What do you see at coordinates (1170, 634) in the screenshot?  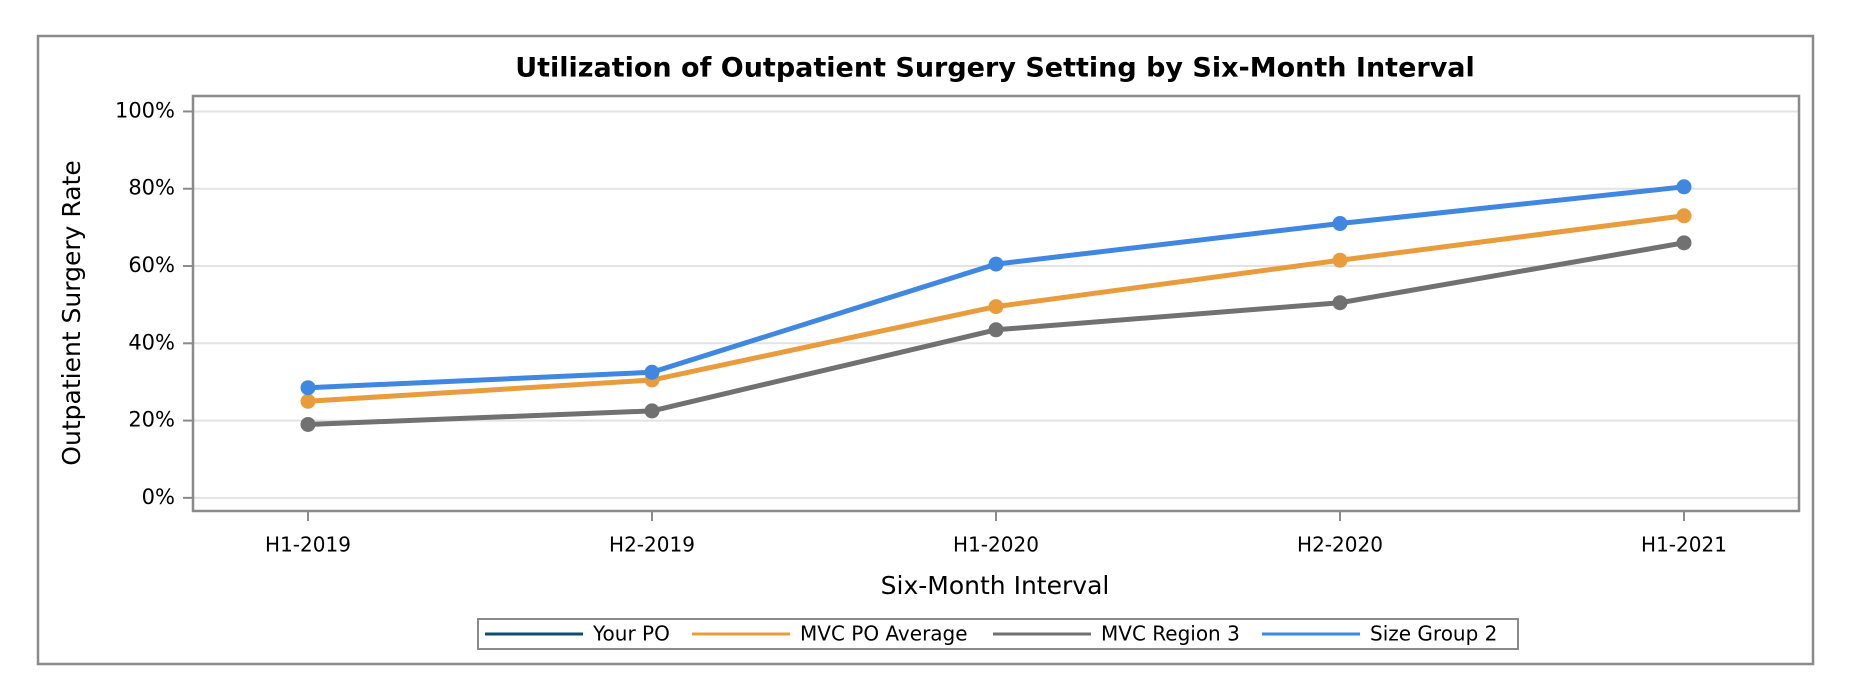 I see `legend-label: MVC Region 3` at bounding box center [1170, 634].